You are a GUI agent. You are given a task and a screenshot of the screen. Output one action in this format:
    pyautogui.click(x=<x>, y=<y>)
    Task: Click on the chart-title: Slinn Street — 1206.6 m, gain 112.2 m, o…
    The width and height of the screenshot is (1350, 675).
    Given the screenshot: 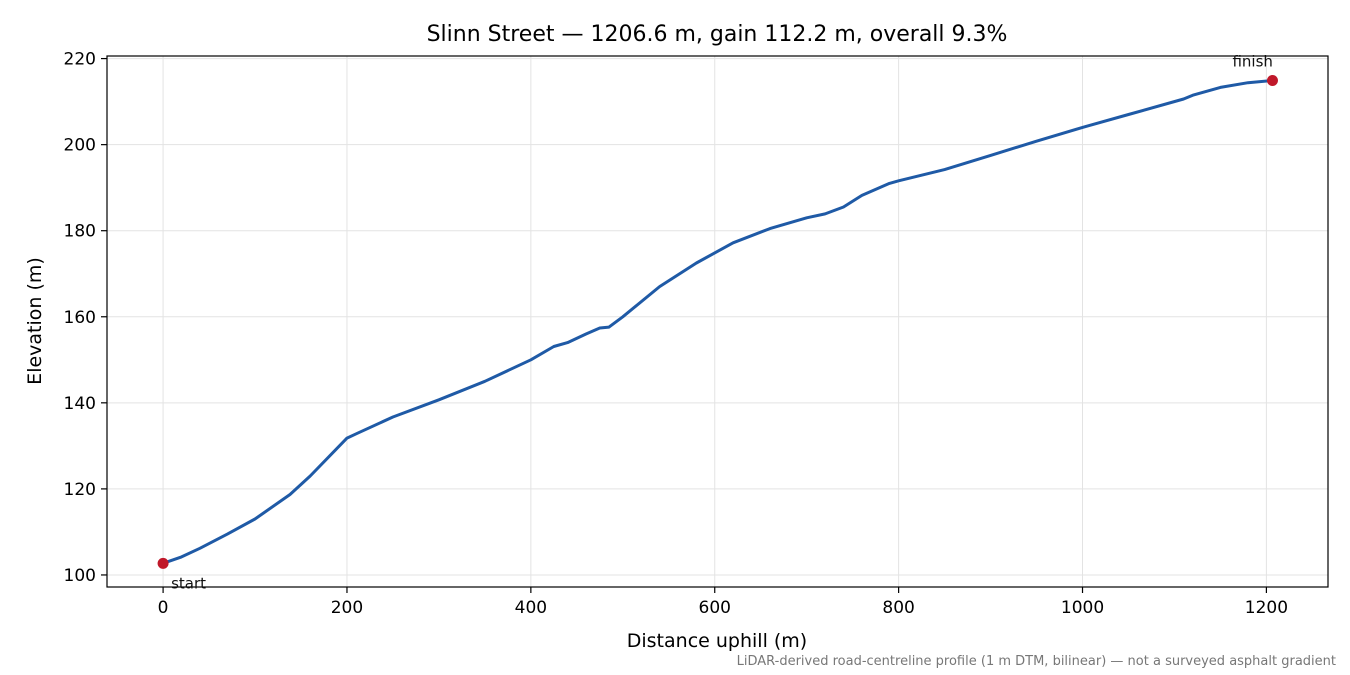 What is the action you would take?
    pyautogui.click(x=717, y=34)
    